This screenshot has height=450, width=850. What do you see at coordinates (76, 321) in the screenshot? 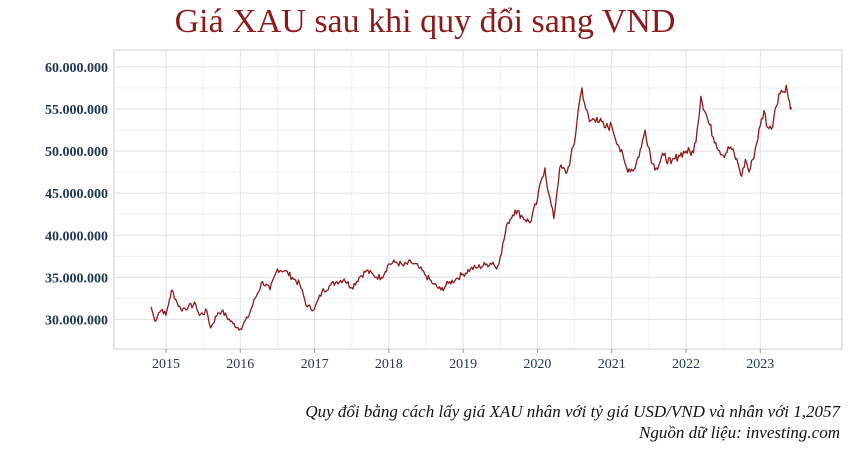
I see `y-tick-label: 30.000.000` at bounding box center [76, 321].